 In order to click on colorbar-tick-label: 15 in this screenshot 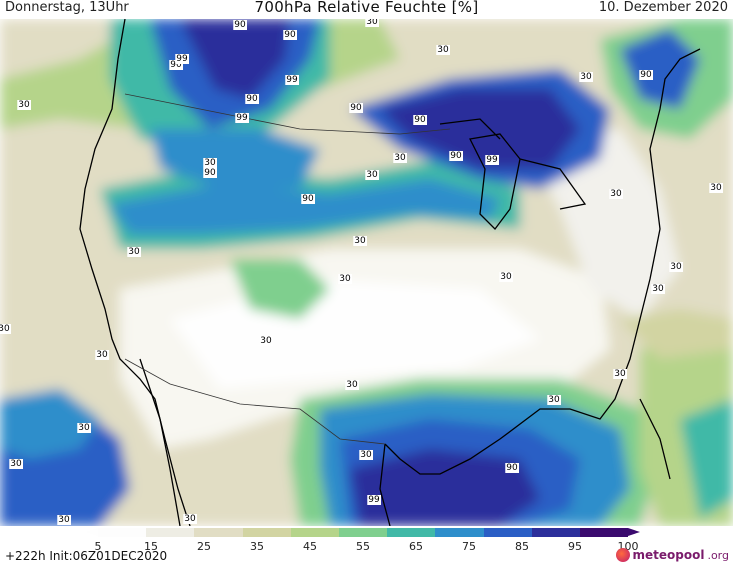, I will do `click(151, 546)`.